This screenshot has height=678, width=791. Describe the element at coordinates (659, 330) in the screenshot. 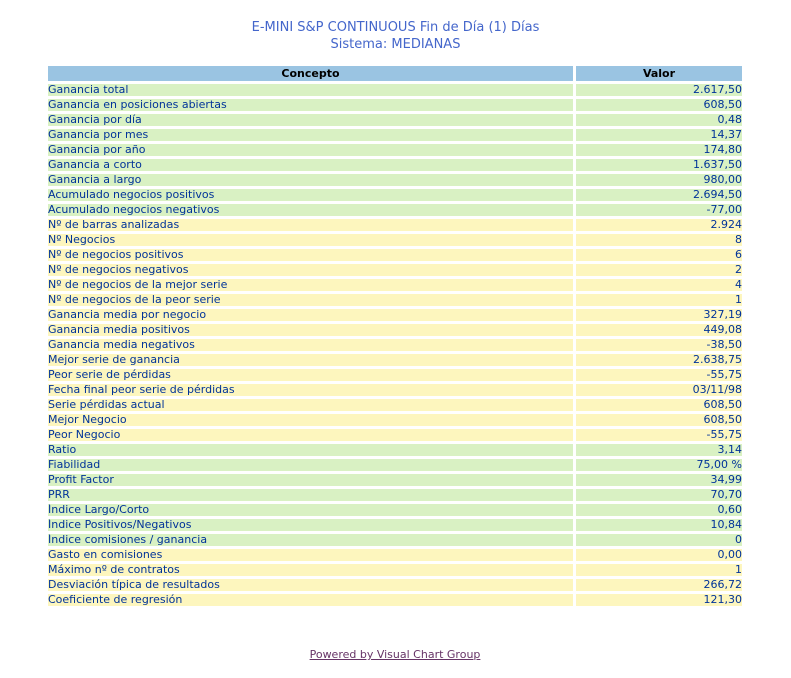

I see `row-valor: 449,08` at that location.